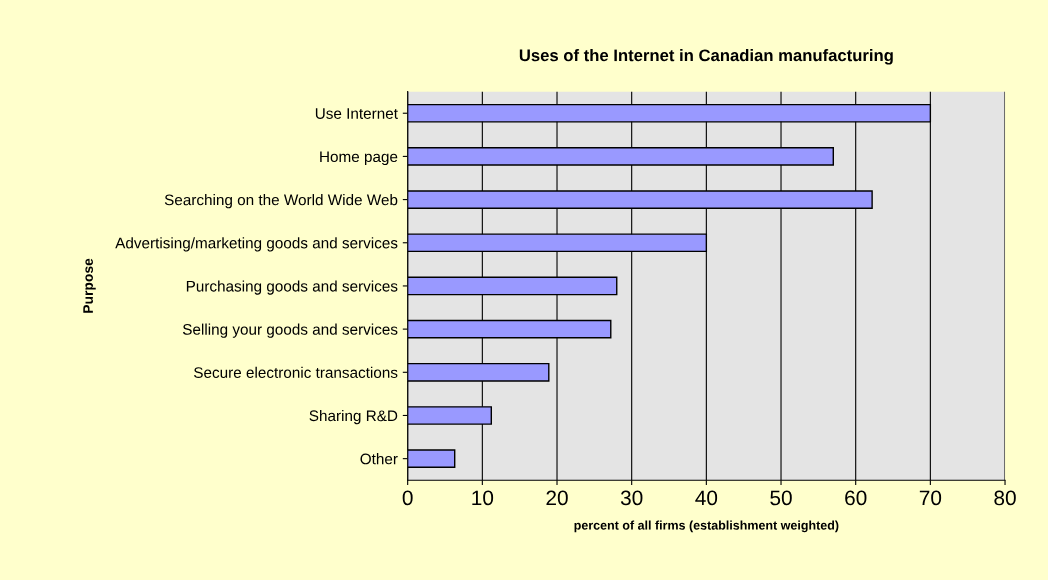 This screenshot has width=1048, height=580. What do you see at coordinates (353, 417) in the screenshot?
I see `y-tick-label: Sharing R&D` at bounding box center [353, 417].